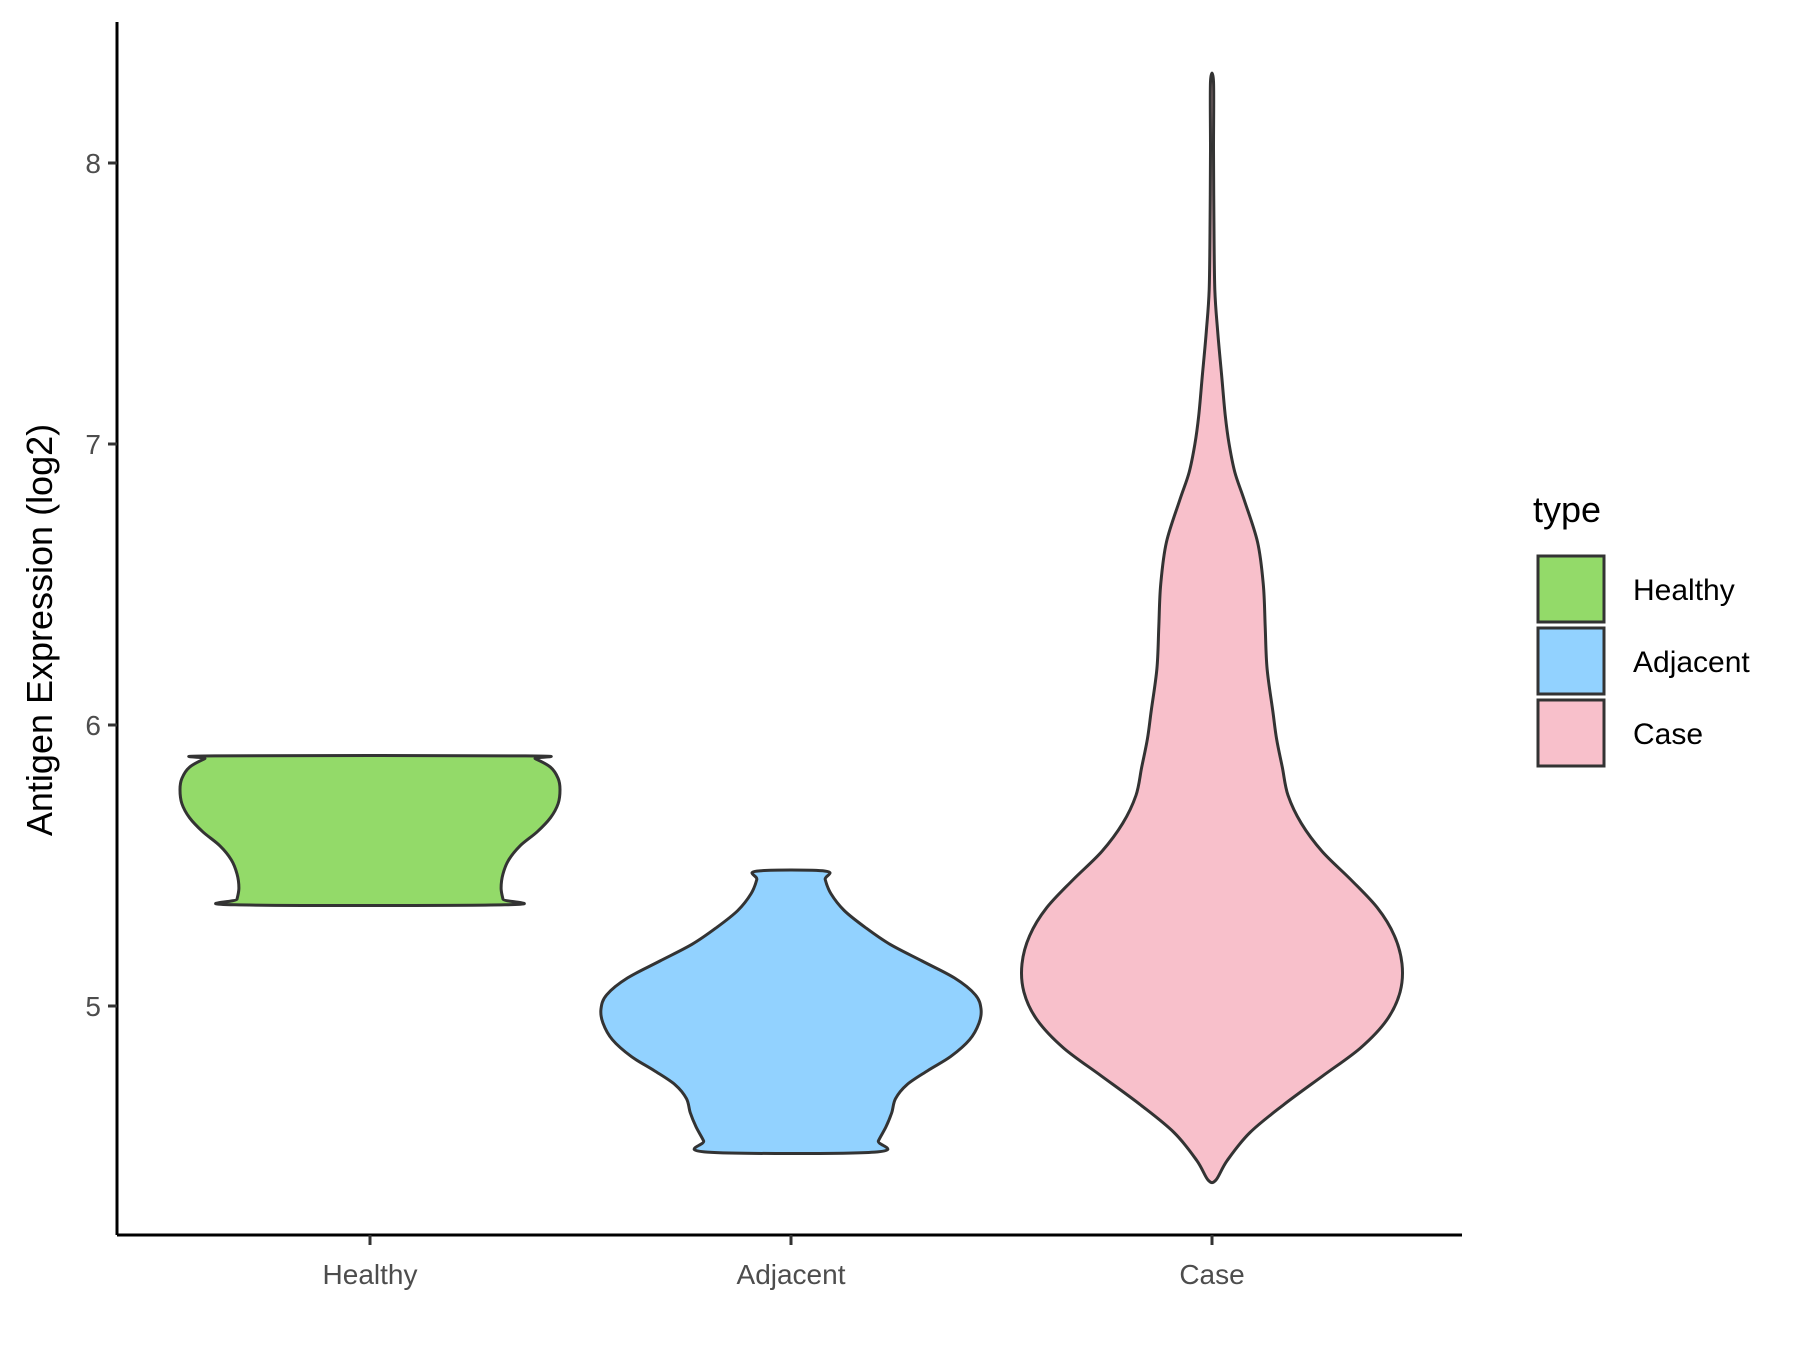 The image size is (1800, 1350). I want to click on legend-label-adjacent: Adjacent, so click(1691, 662).